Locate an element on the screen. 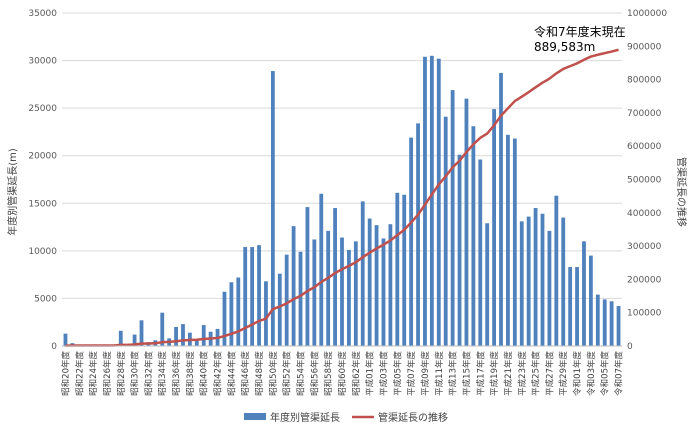 Image resolution: width=690 pixels, height=430 pixels. x-tick-label-68: 平成25年度 is located at coordinates (536, 373).